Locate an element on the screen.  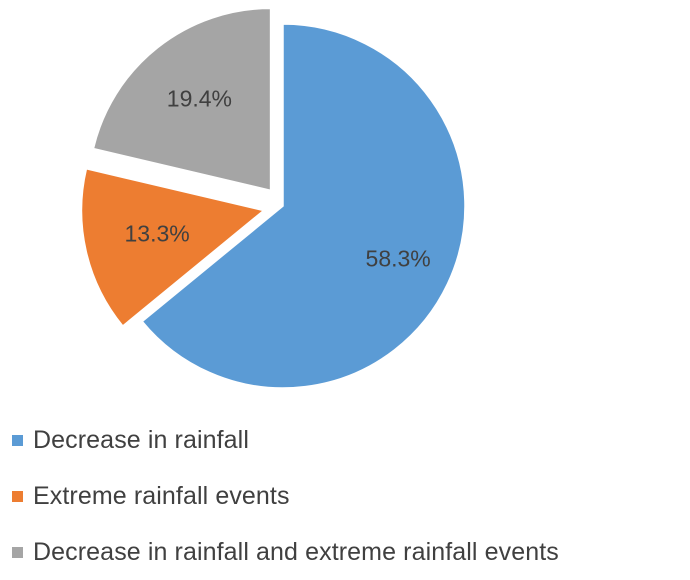
legend-swatch-extreme-rainfall-events is located at coordinates (17, 496).